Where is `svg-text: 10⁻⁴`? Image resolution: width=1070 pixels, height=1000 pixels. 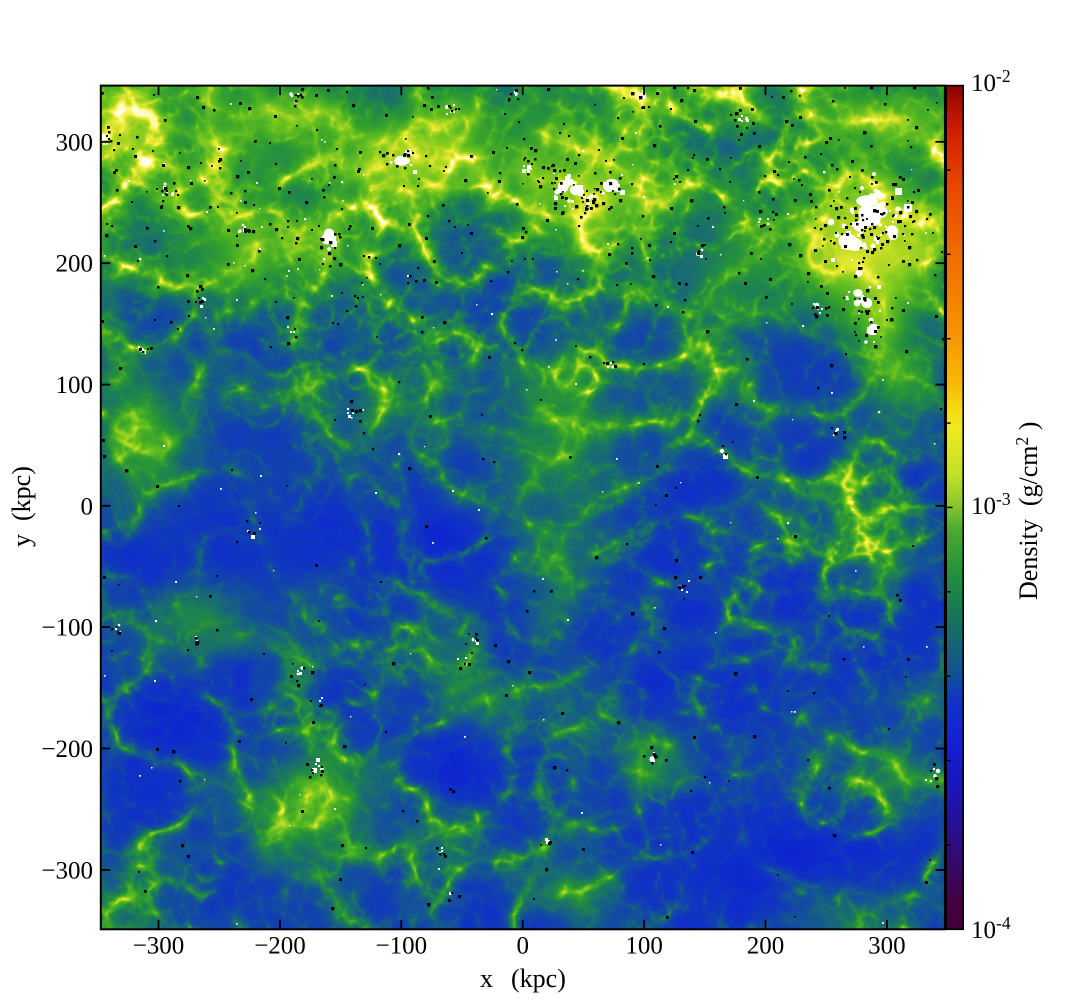 svg-text: 10⁻⁴ is located at coordinates (991, 928).